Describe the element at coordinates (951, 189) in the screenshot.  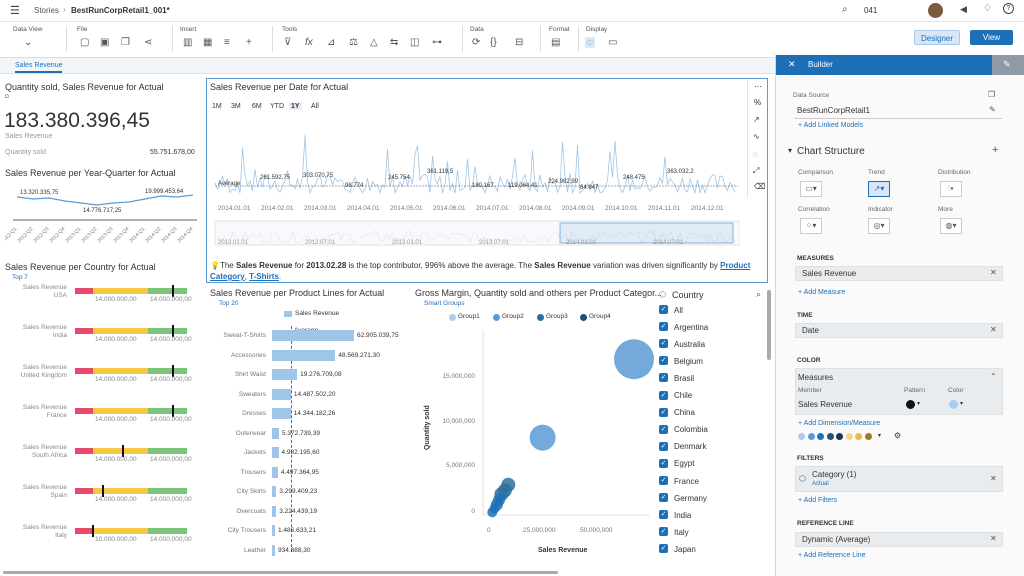
I see `distribution-chart-icon: ⫶▾` at that location.